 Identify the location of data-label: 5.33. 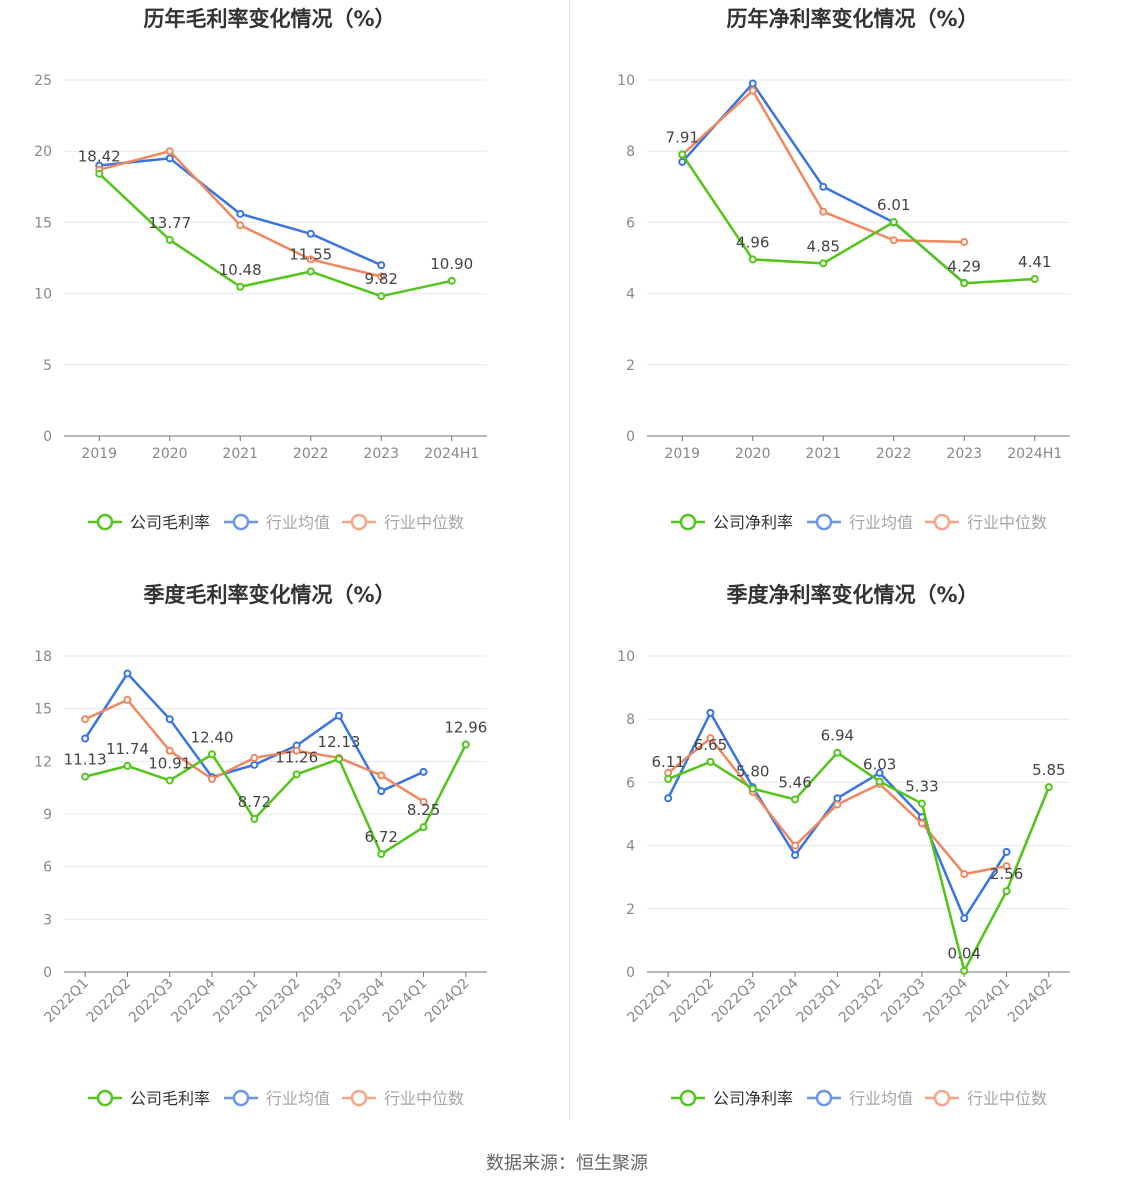
(921, 787).